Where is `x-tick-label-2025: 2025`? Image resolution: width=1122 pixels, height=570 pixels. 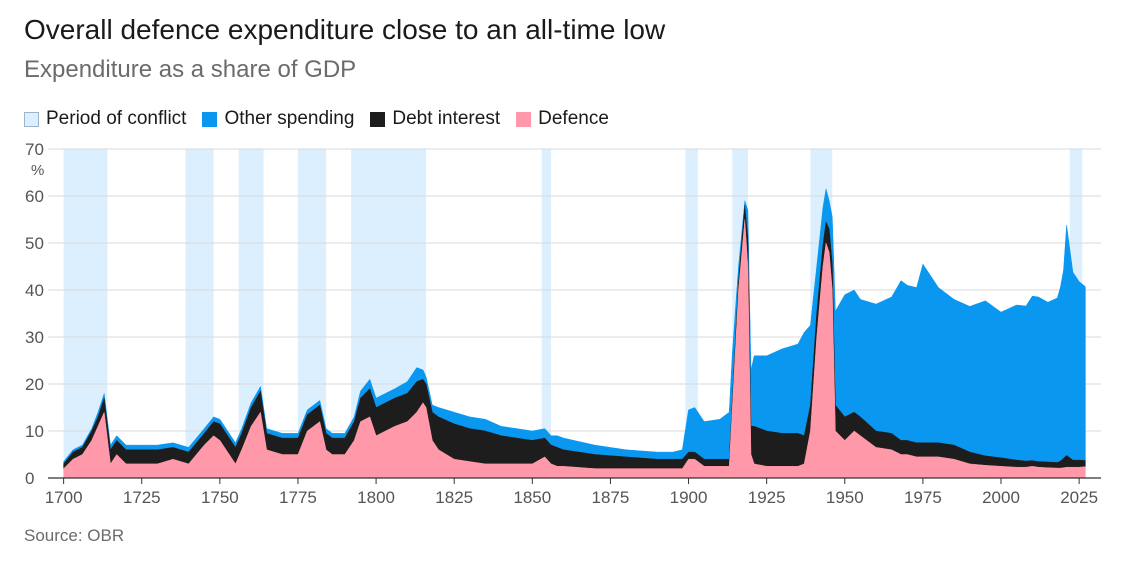 x-tick-label-2025: 2025 is located at coordinates (1079, 497).